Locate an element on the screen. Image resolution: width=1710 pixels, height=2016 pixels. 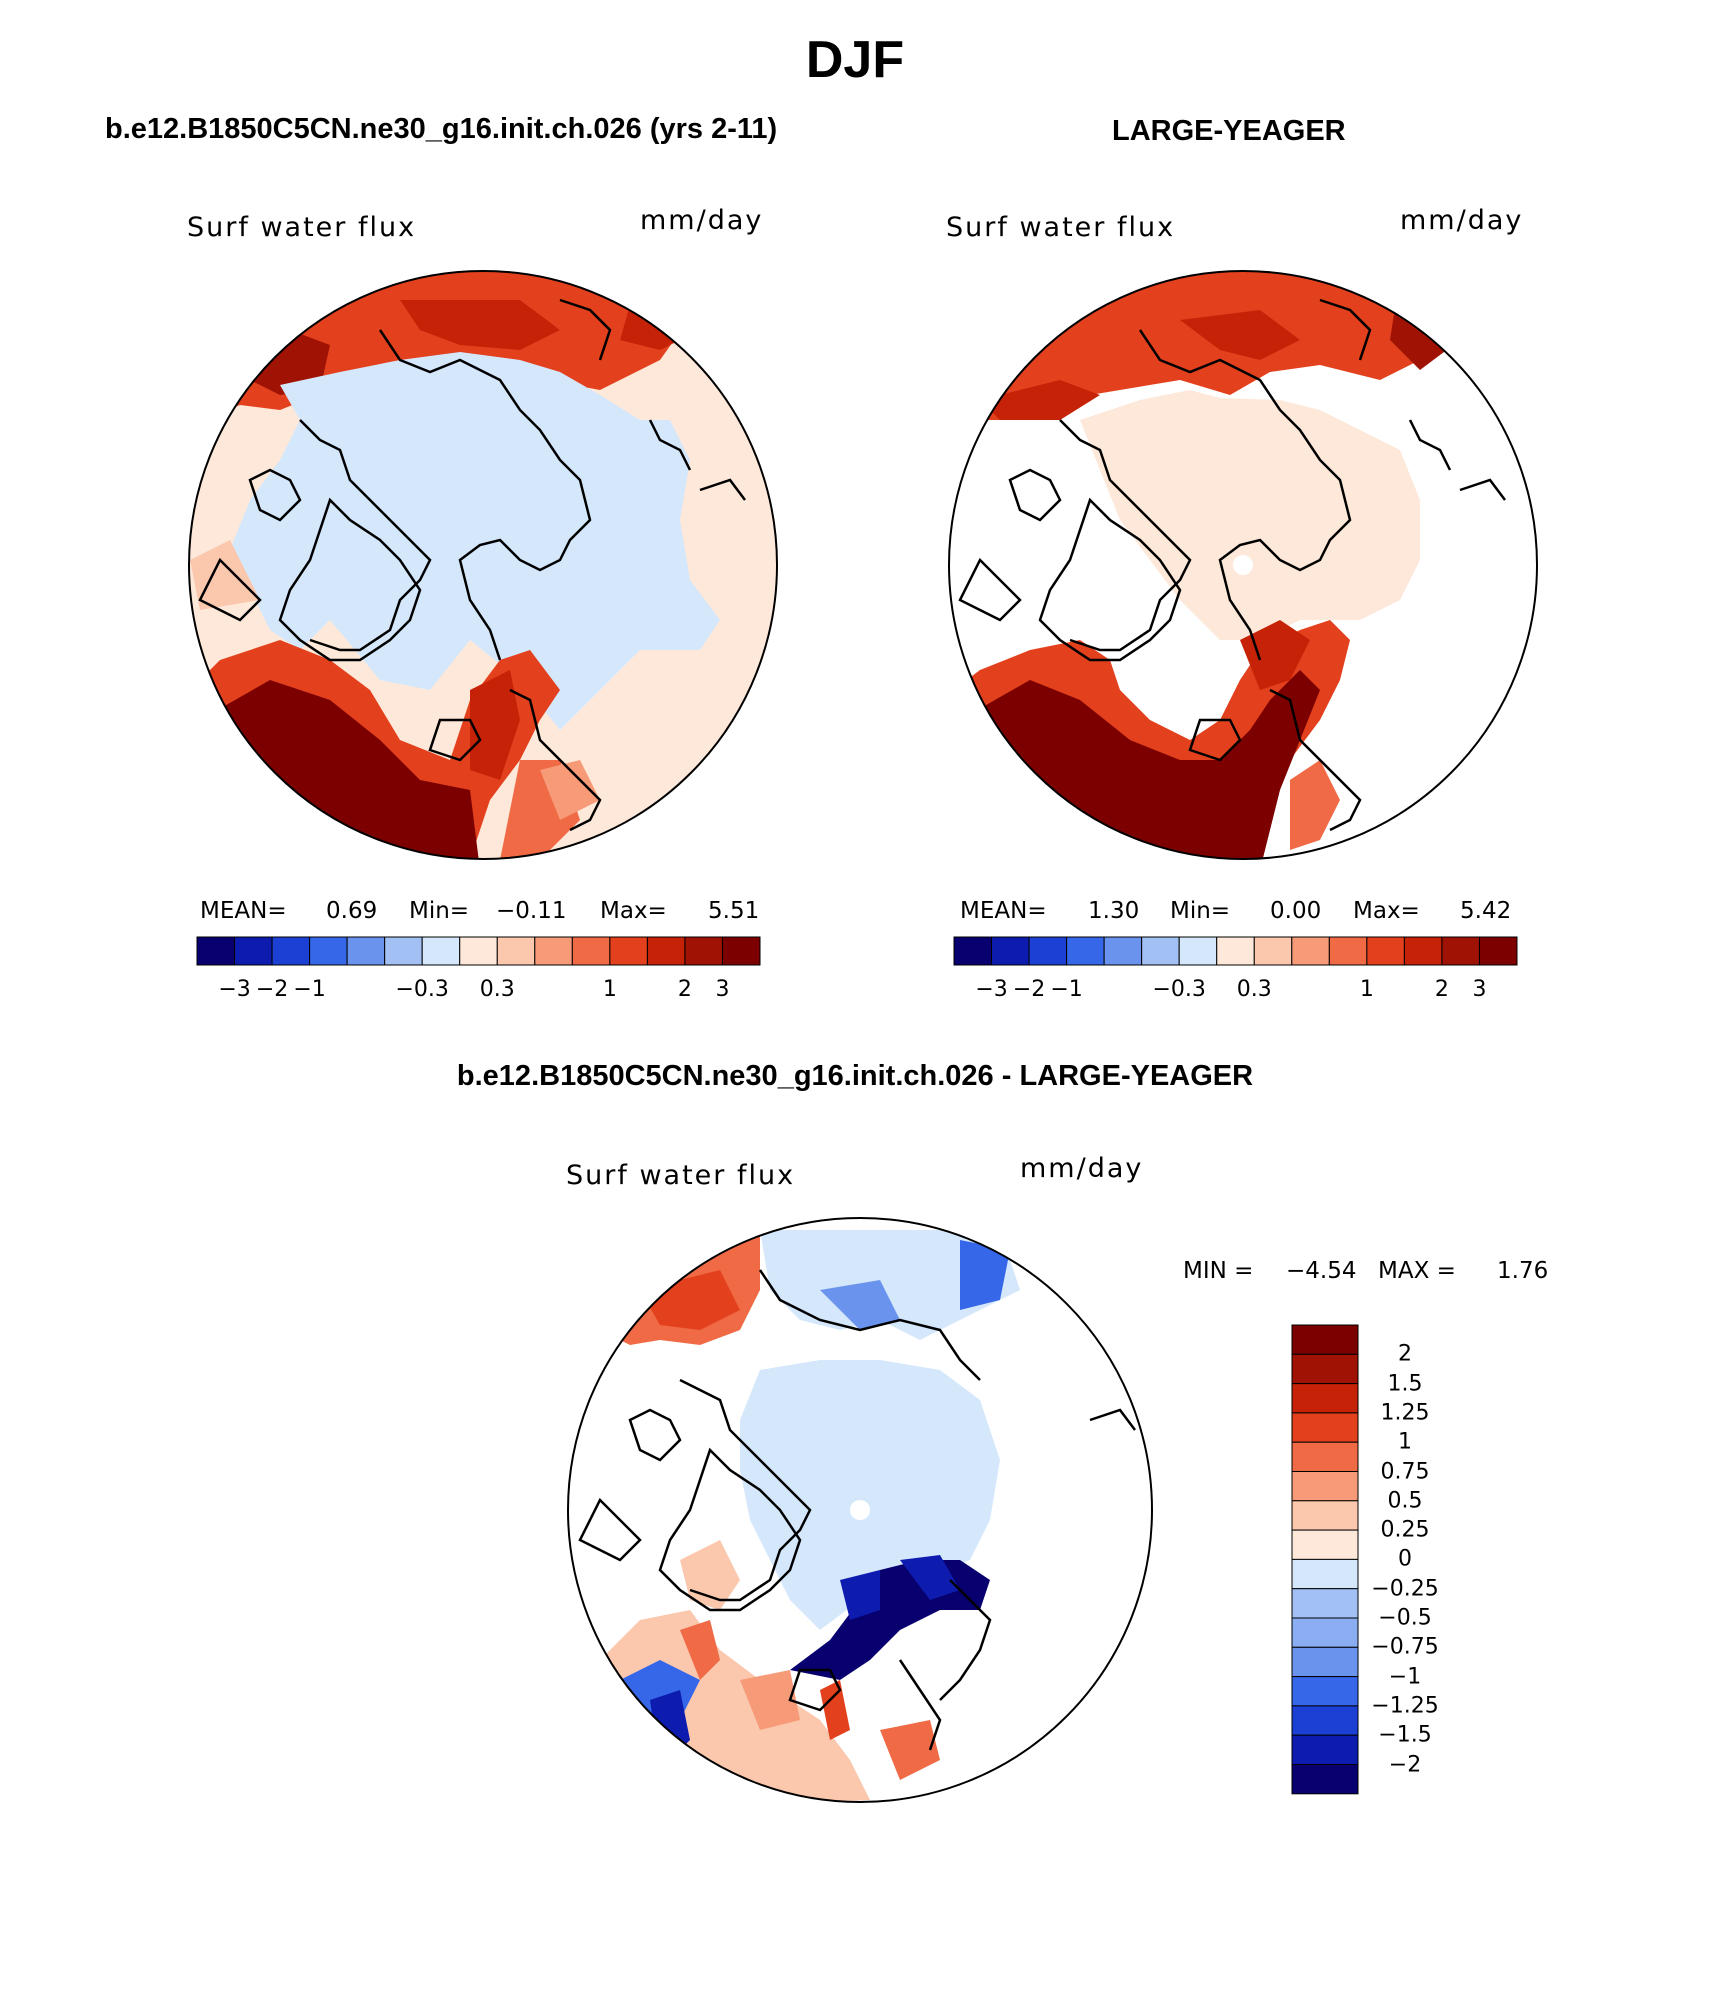
panel2-colorbar-tick-label: −0.3 is located at coordinates (1179, 989).